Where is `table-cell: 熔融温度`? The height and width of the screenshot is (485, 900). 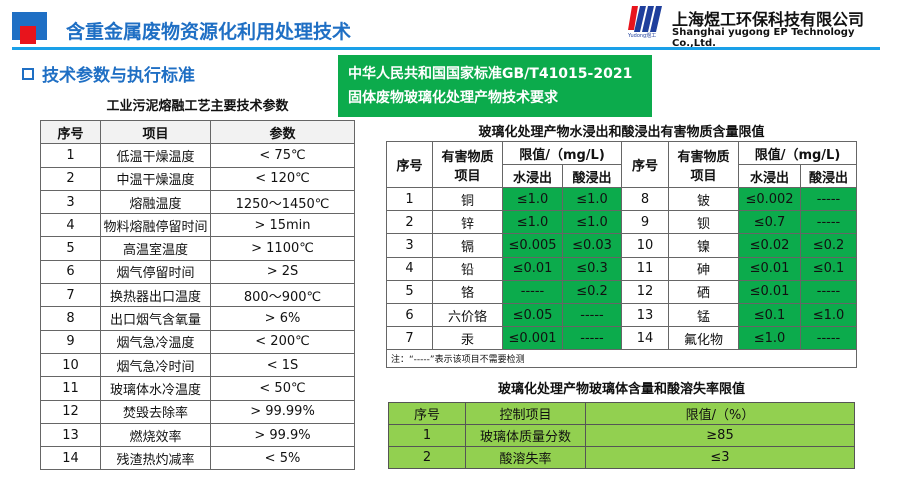 table-cell: 熔融温度 is located at coordinates (155, 202).